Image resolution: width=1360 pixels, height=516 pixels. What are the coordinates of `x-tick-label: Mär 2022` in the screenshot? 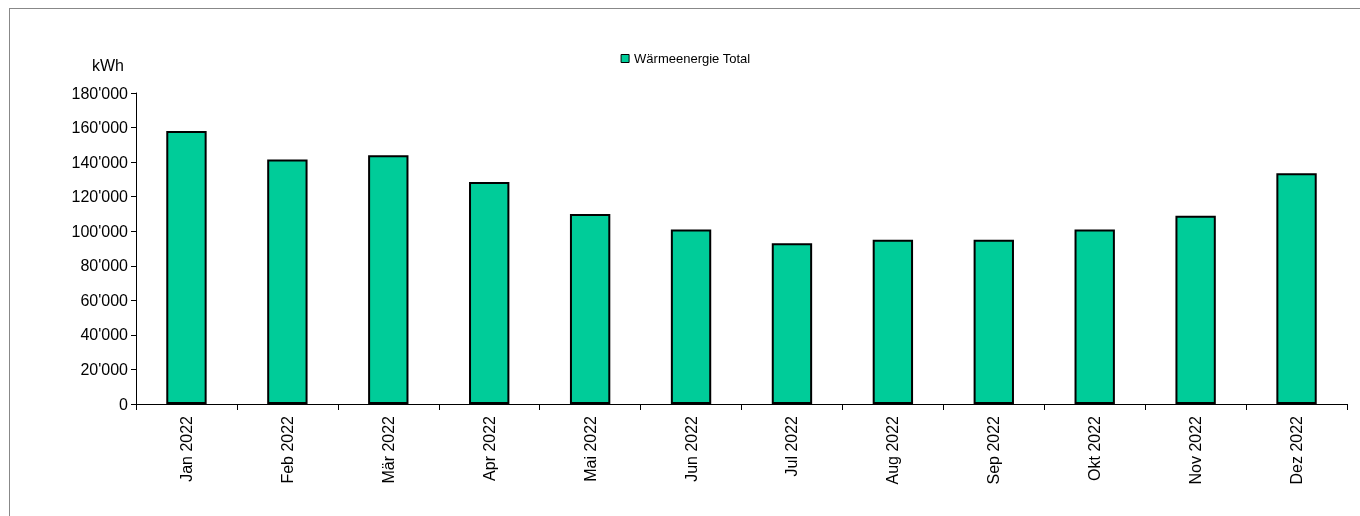 It's located at (388, 449).